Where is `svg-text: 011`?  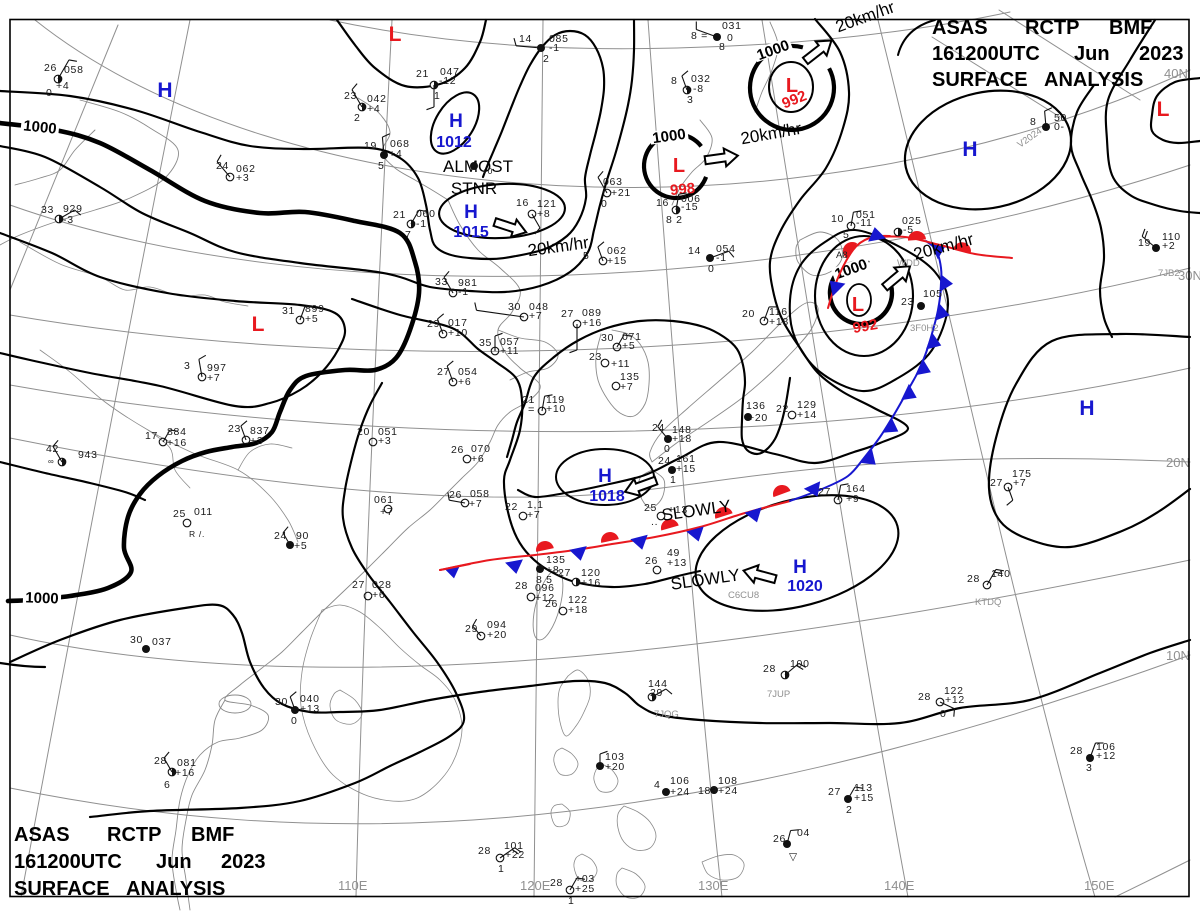 svg-text: 011 is located at coordinates (203, 512).